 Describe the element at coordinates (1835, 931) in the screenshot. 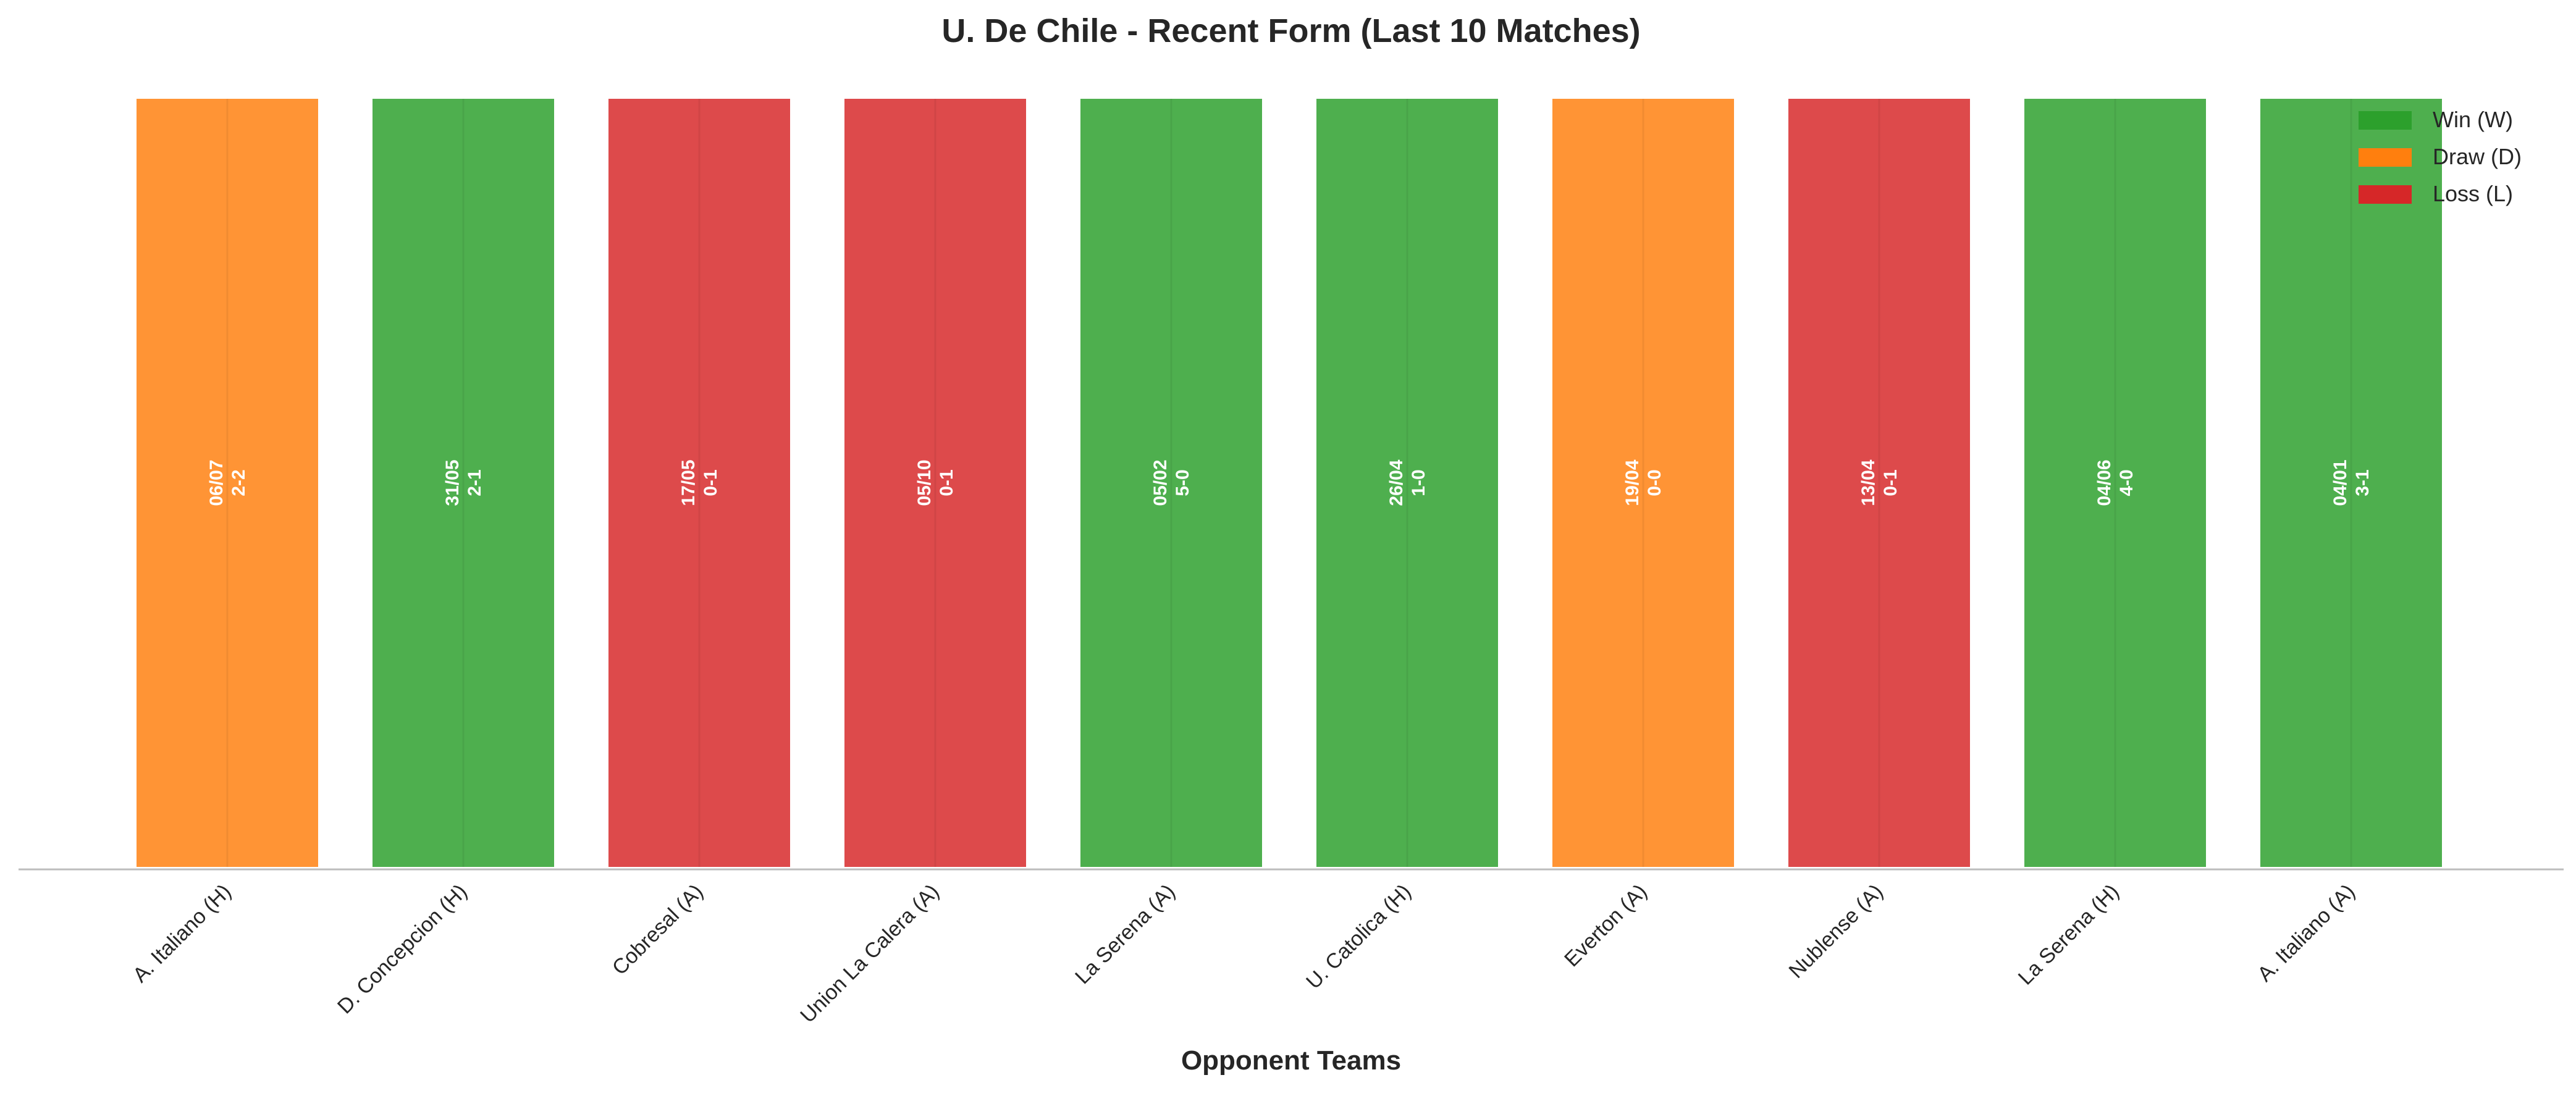

I see `x-tick-label: Nublense (A)` at that location.